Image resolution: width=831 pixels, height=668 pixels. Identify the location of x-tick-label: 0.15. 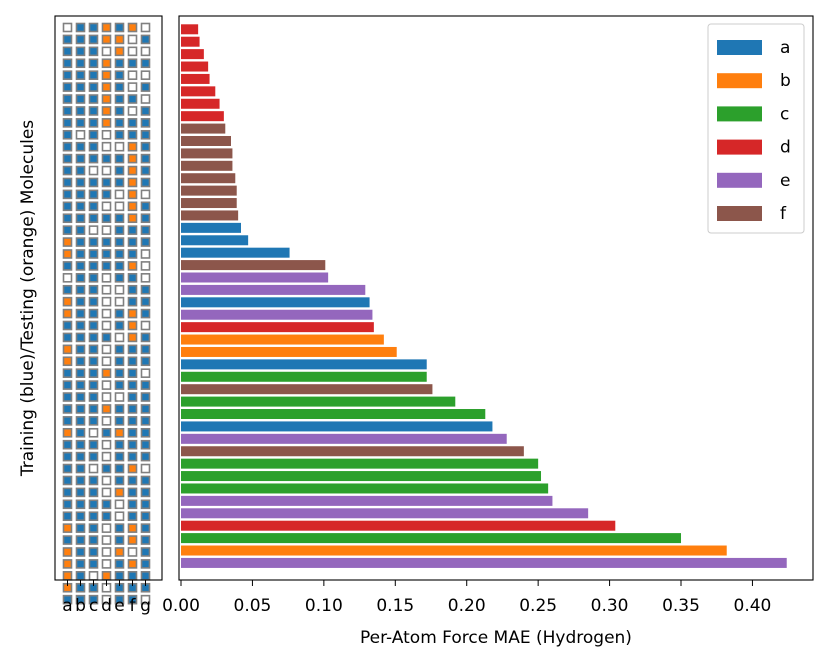
(395, 606).